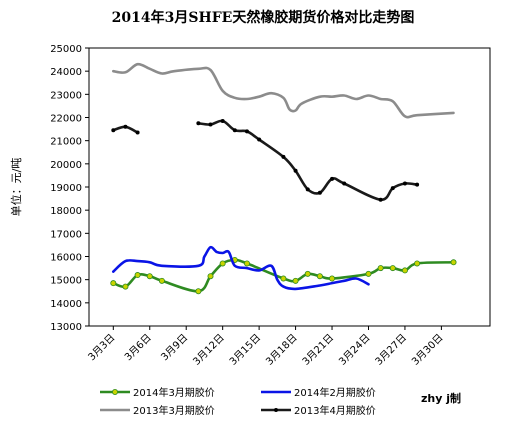 The height and width of the screenshot is (433, 527). What do you see at coordinates (391, 350) in the screenshot?
I see `x-tick-label: 3月27日` at bounding box center [391, 350].